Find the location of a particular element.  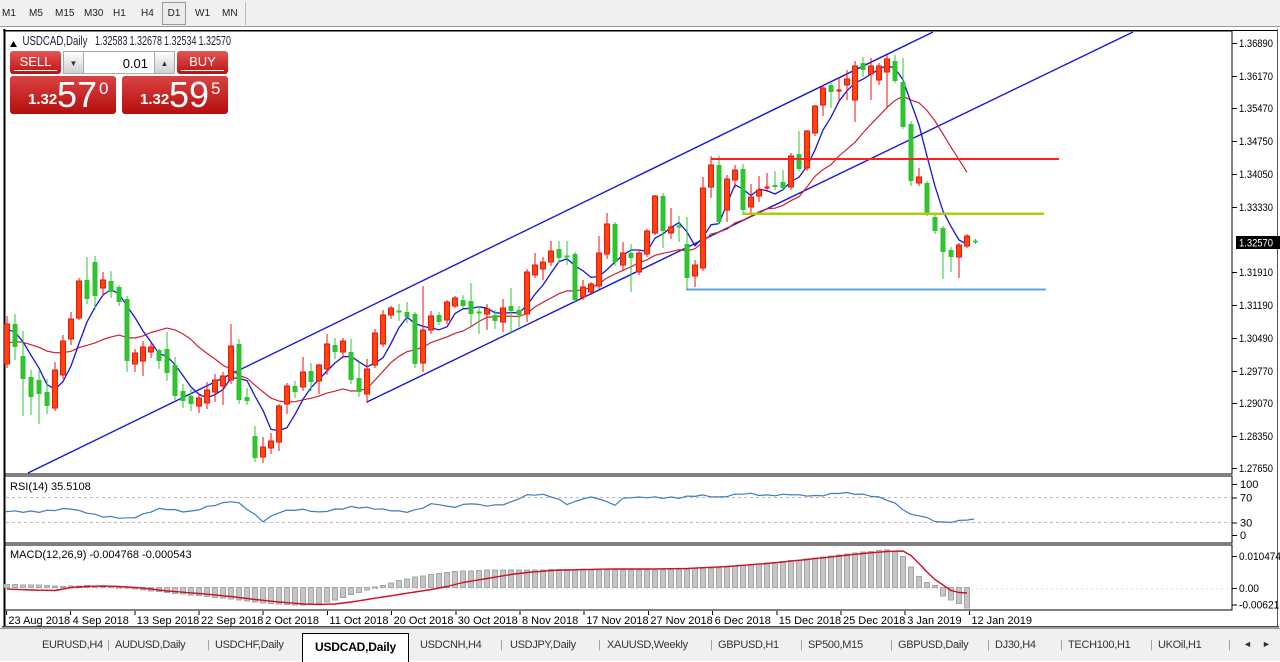

svg-text: 20 Oct 2018 is located at coordinates (424, 621).